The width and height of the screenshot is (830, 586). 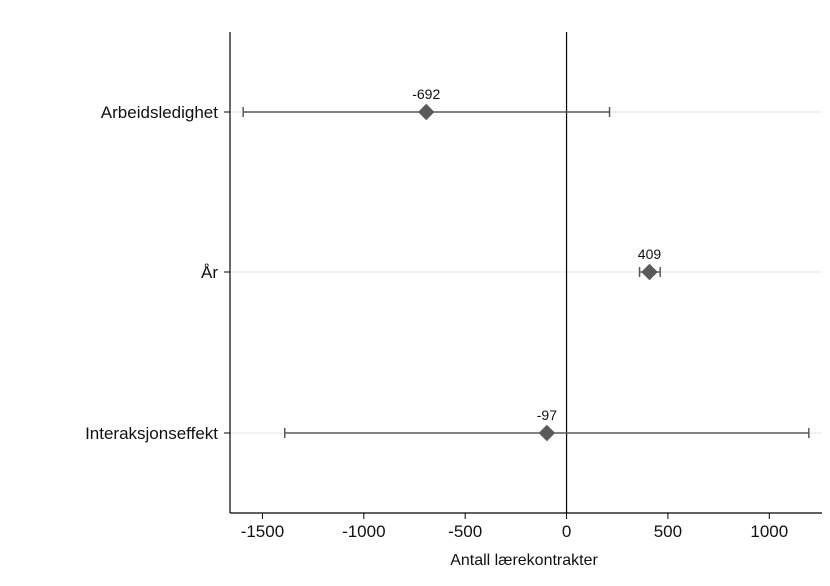 What do you see at coordinates (769, 531) in the screenshot?
I see `x-tick-label: 1000` at bounding box center [769, 531].